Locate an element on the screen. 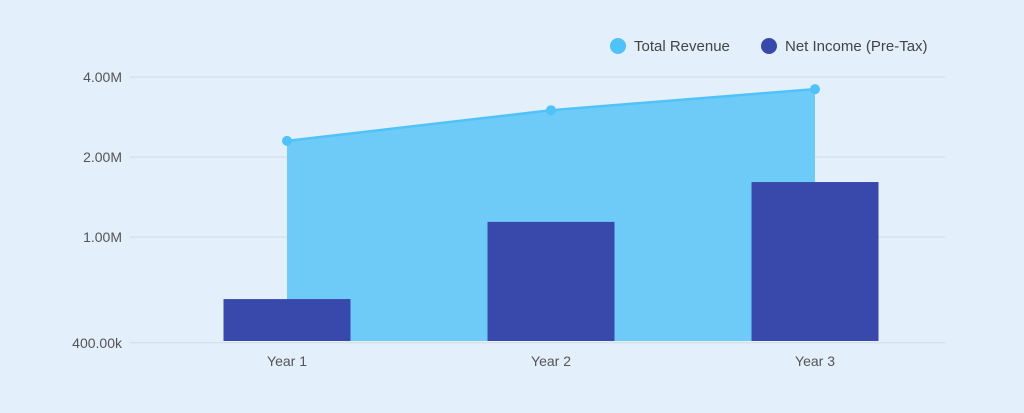  y-tick-label: 2.00M is located at coordinates (102, 157).